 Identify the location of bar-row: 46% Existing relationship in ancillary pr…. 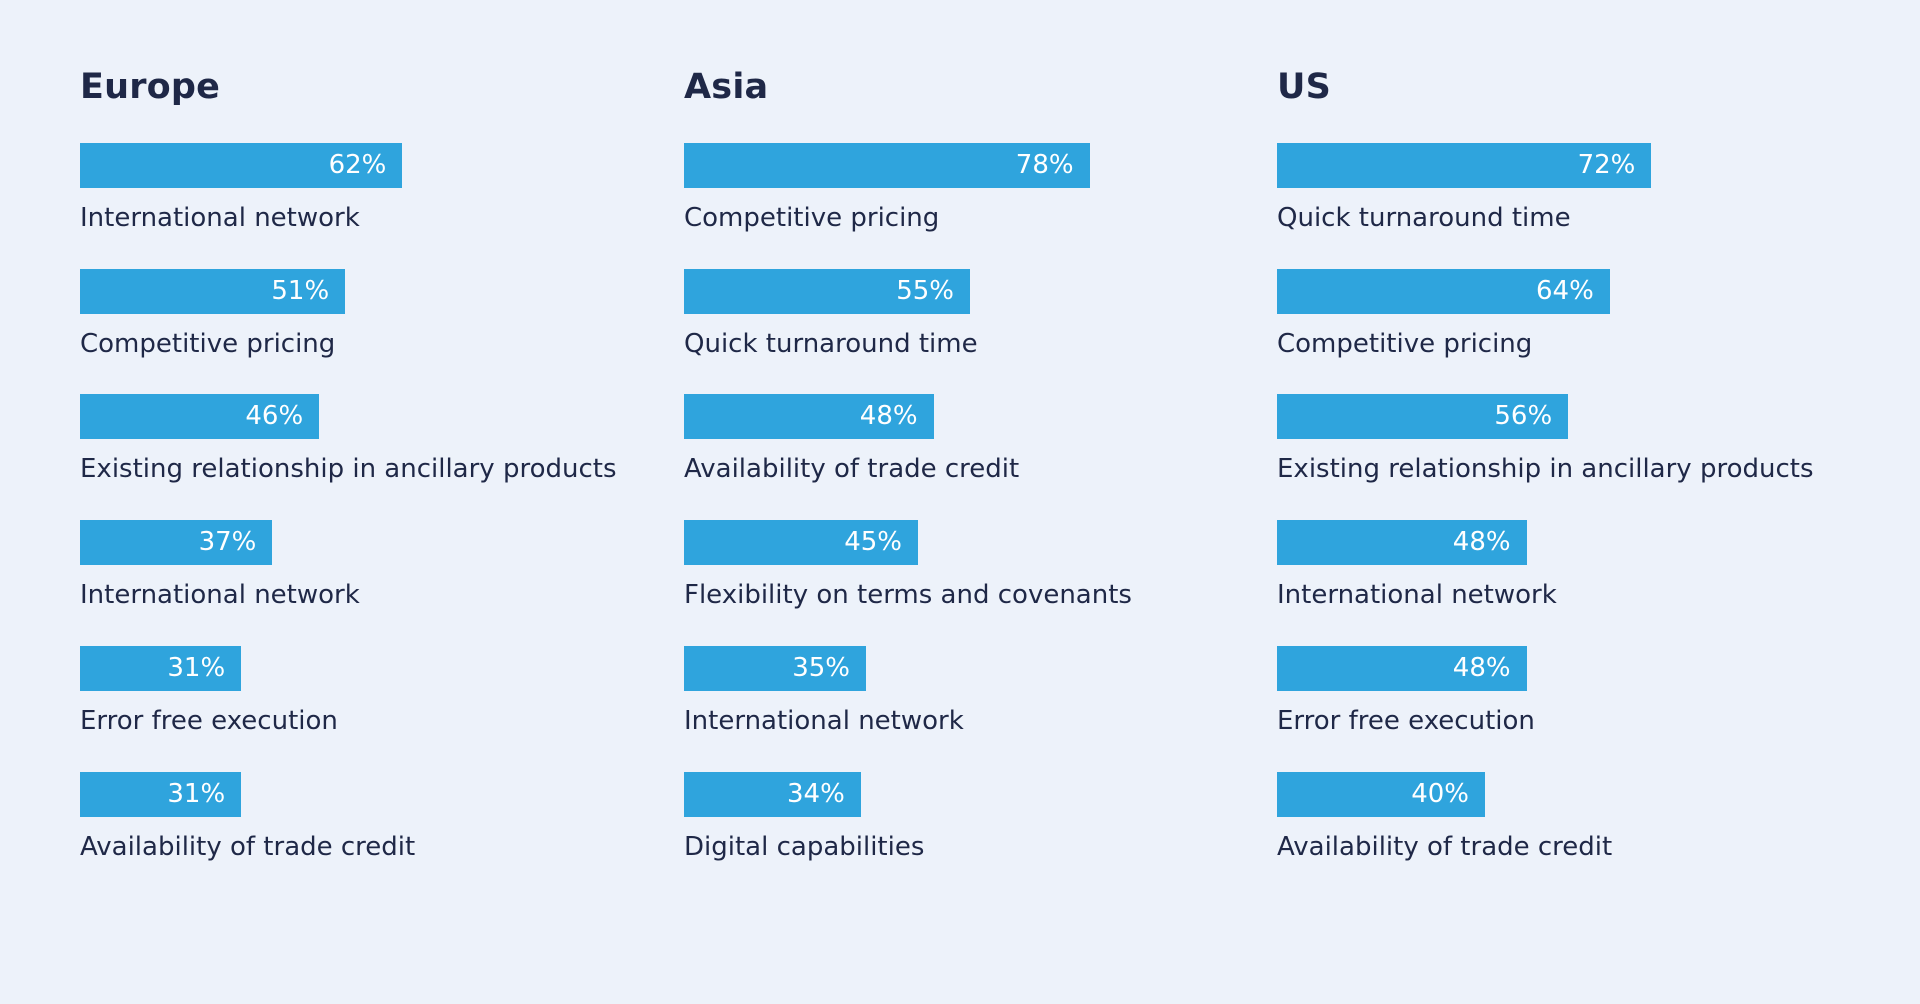
(380, 449).